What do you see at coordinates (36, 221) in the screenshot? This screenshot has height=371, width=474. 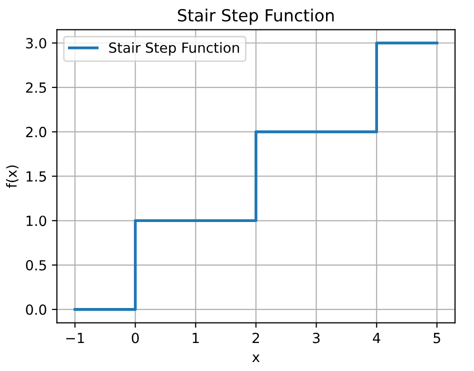 I see `y-tick-label: 1.0` at bounding box center [36, 221].